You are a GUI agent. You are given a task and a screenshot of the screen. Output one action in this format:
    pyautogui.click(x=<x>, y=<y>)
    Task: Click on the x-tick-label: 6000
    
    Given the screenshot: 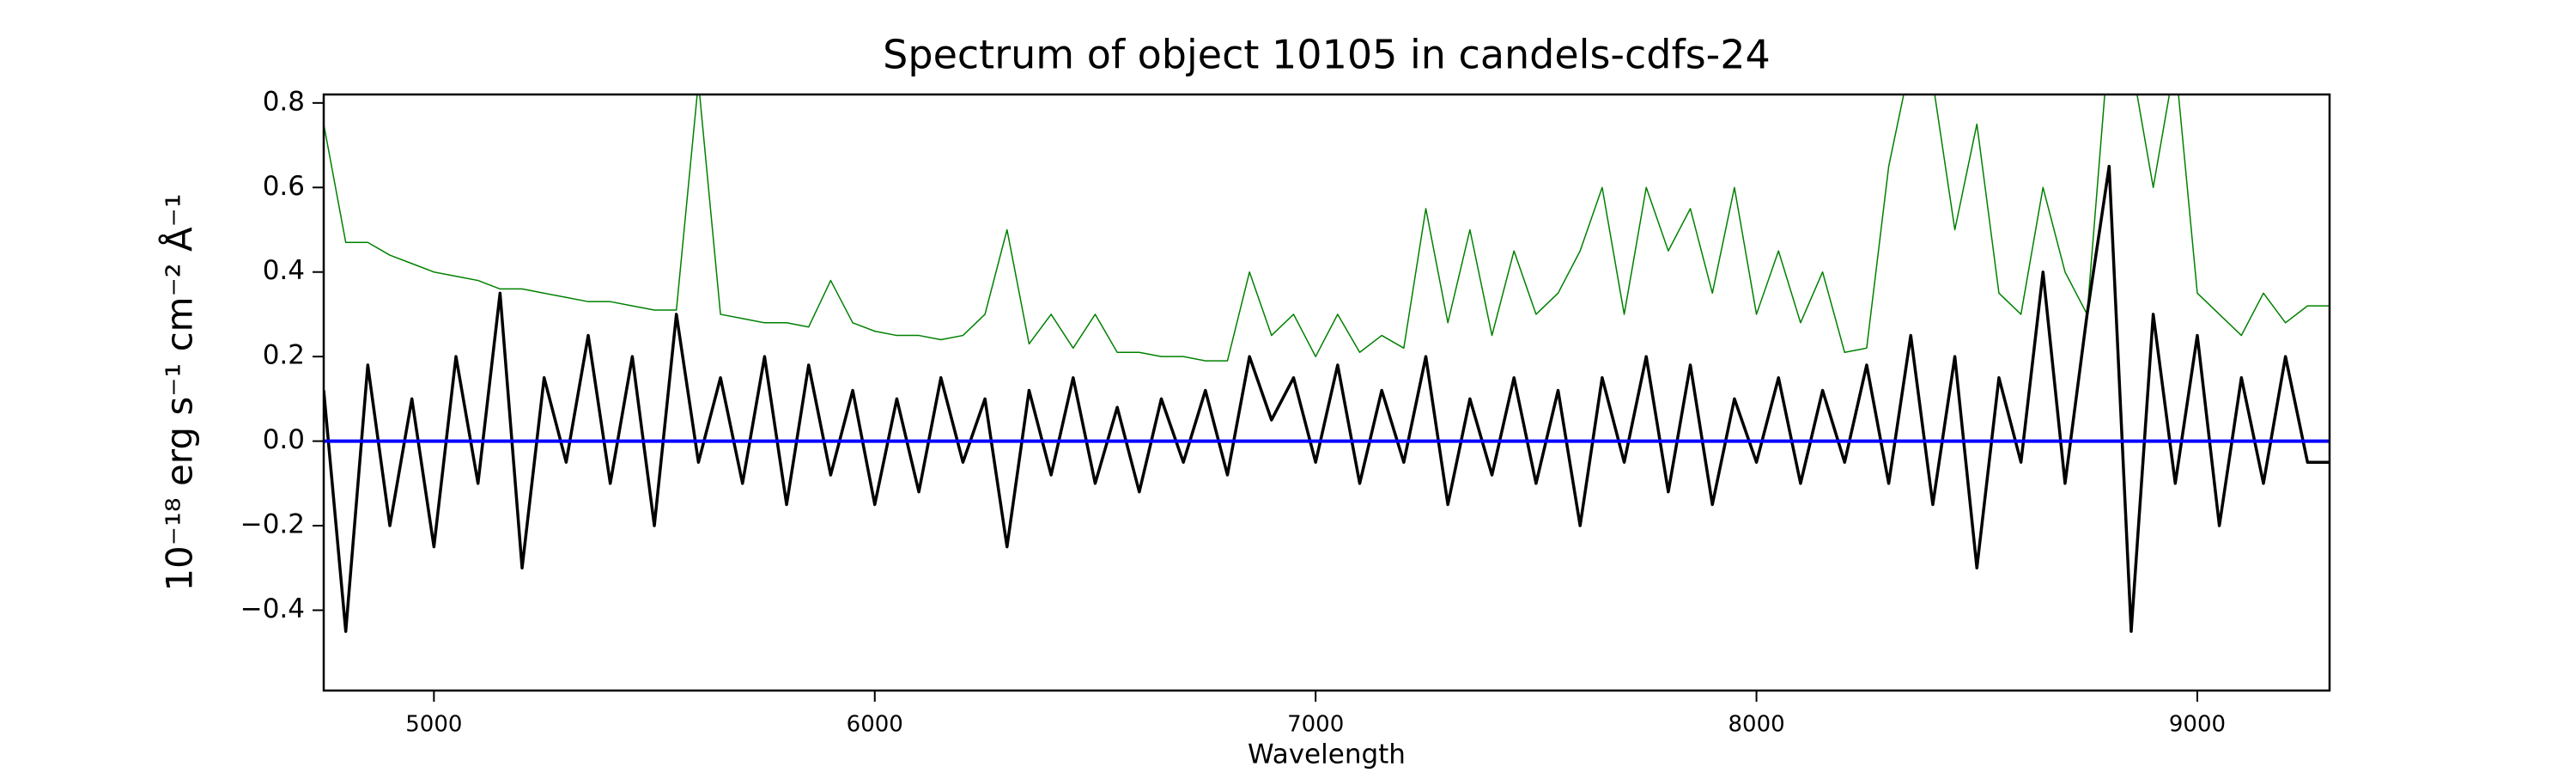 What is the action you would take?
    pyautogui.click(x=875, y=725)
    